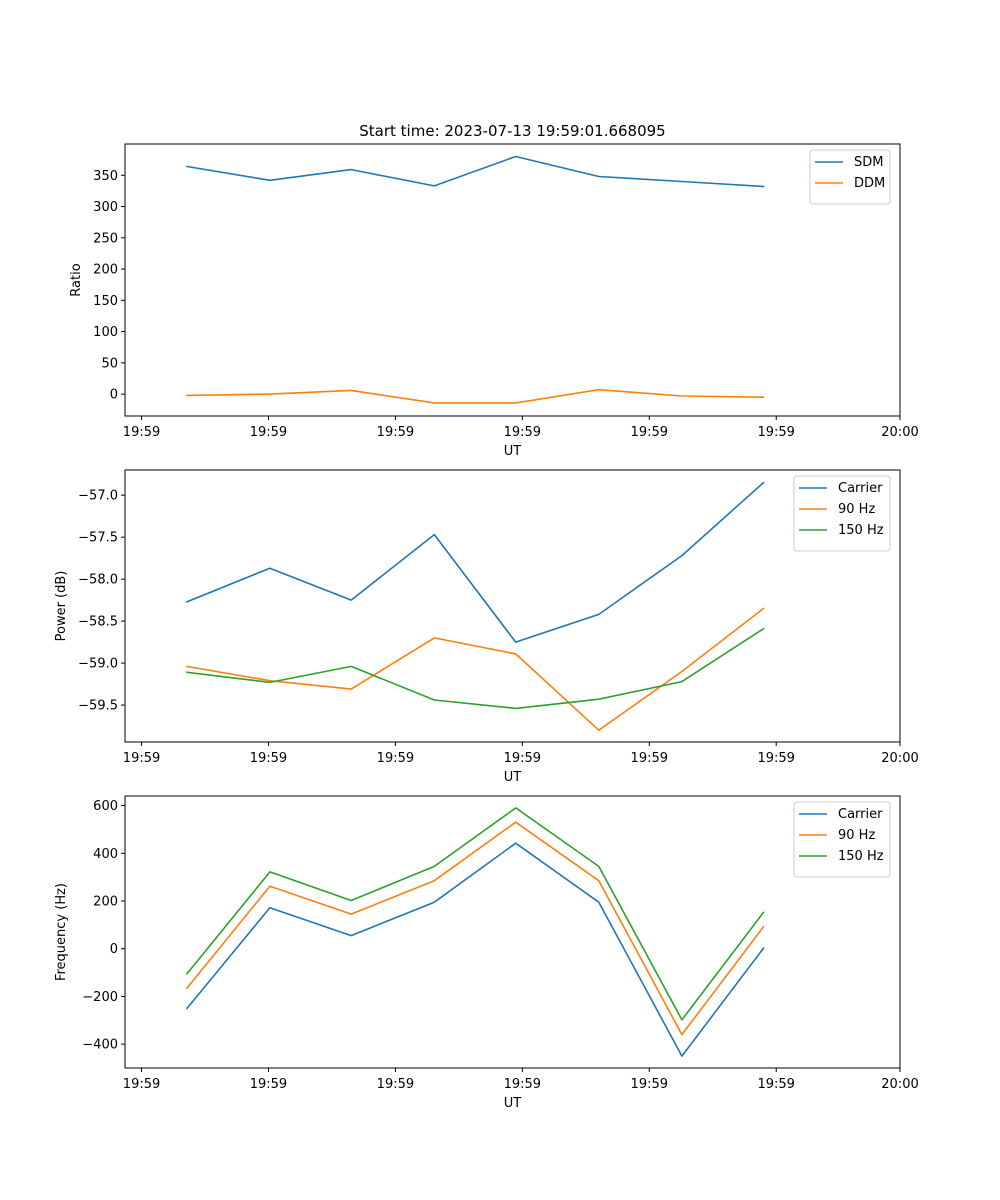 The height and width of the screenshot is (1200, 1000). Describe the element at coordinates (105, 806) in the screenshot. I see `y-tick-label: 600` at that location.